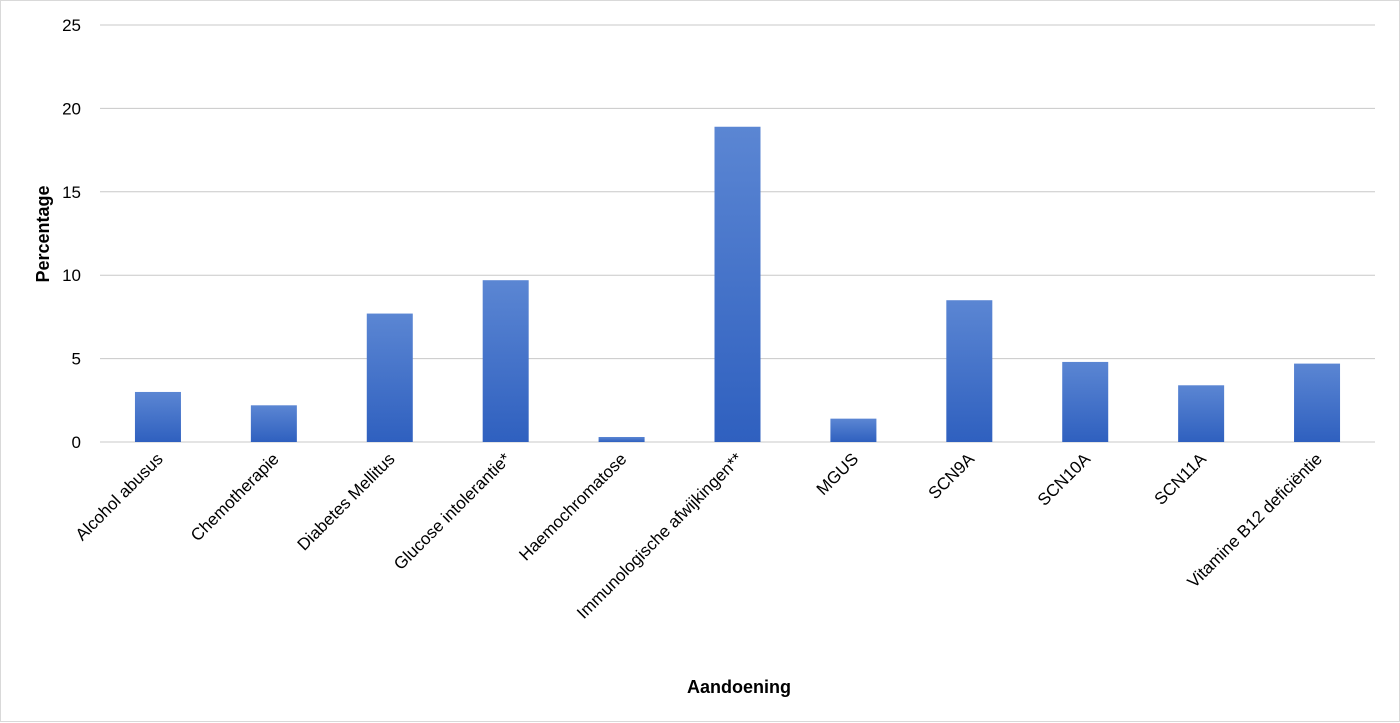 This screenshot has width=1400, height=723. What do you see at coordinates (76, 359) in the screenshot?
I see `y-tick-label: 5` at bounding box center [76, 359].